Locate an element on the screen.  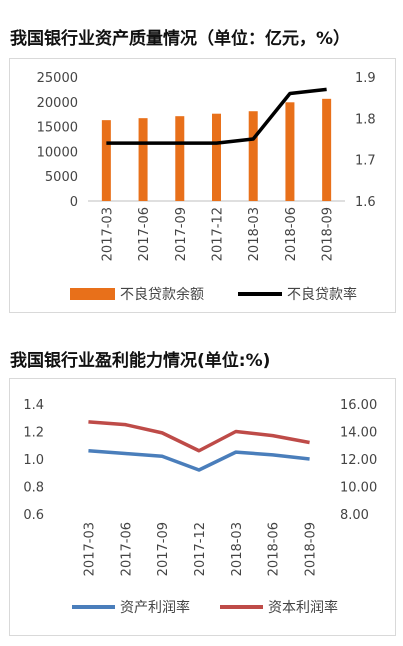
chart1-category-label: 2017-09 is located at coordinates (181, 234).